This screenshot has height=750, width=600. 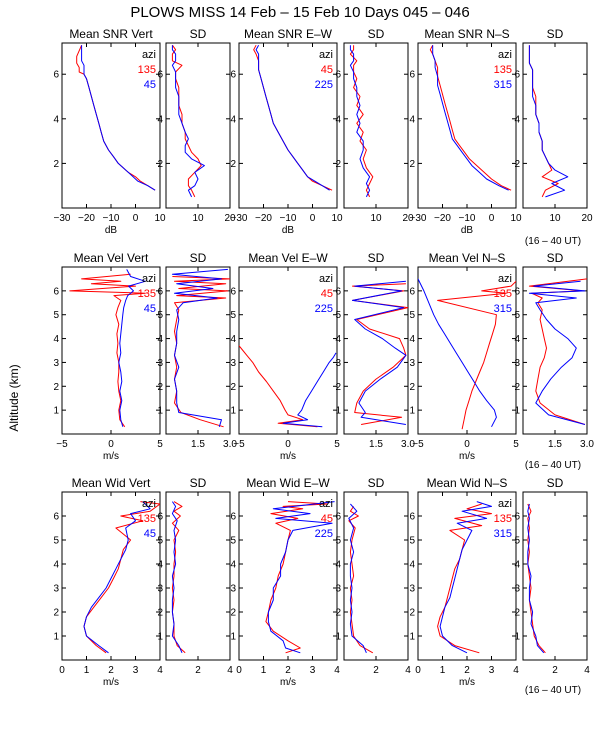 What do you see at coordinates (136, 670) in the screenshot?
I see `x-tick-label: 3` at bounding box center [136, 670].